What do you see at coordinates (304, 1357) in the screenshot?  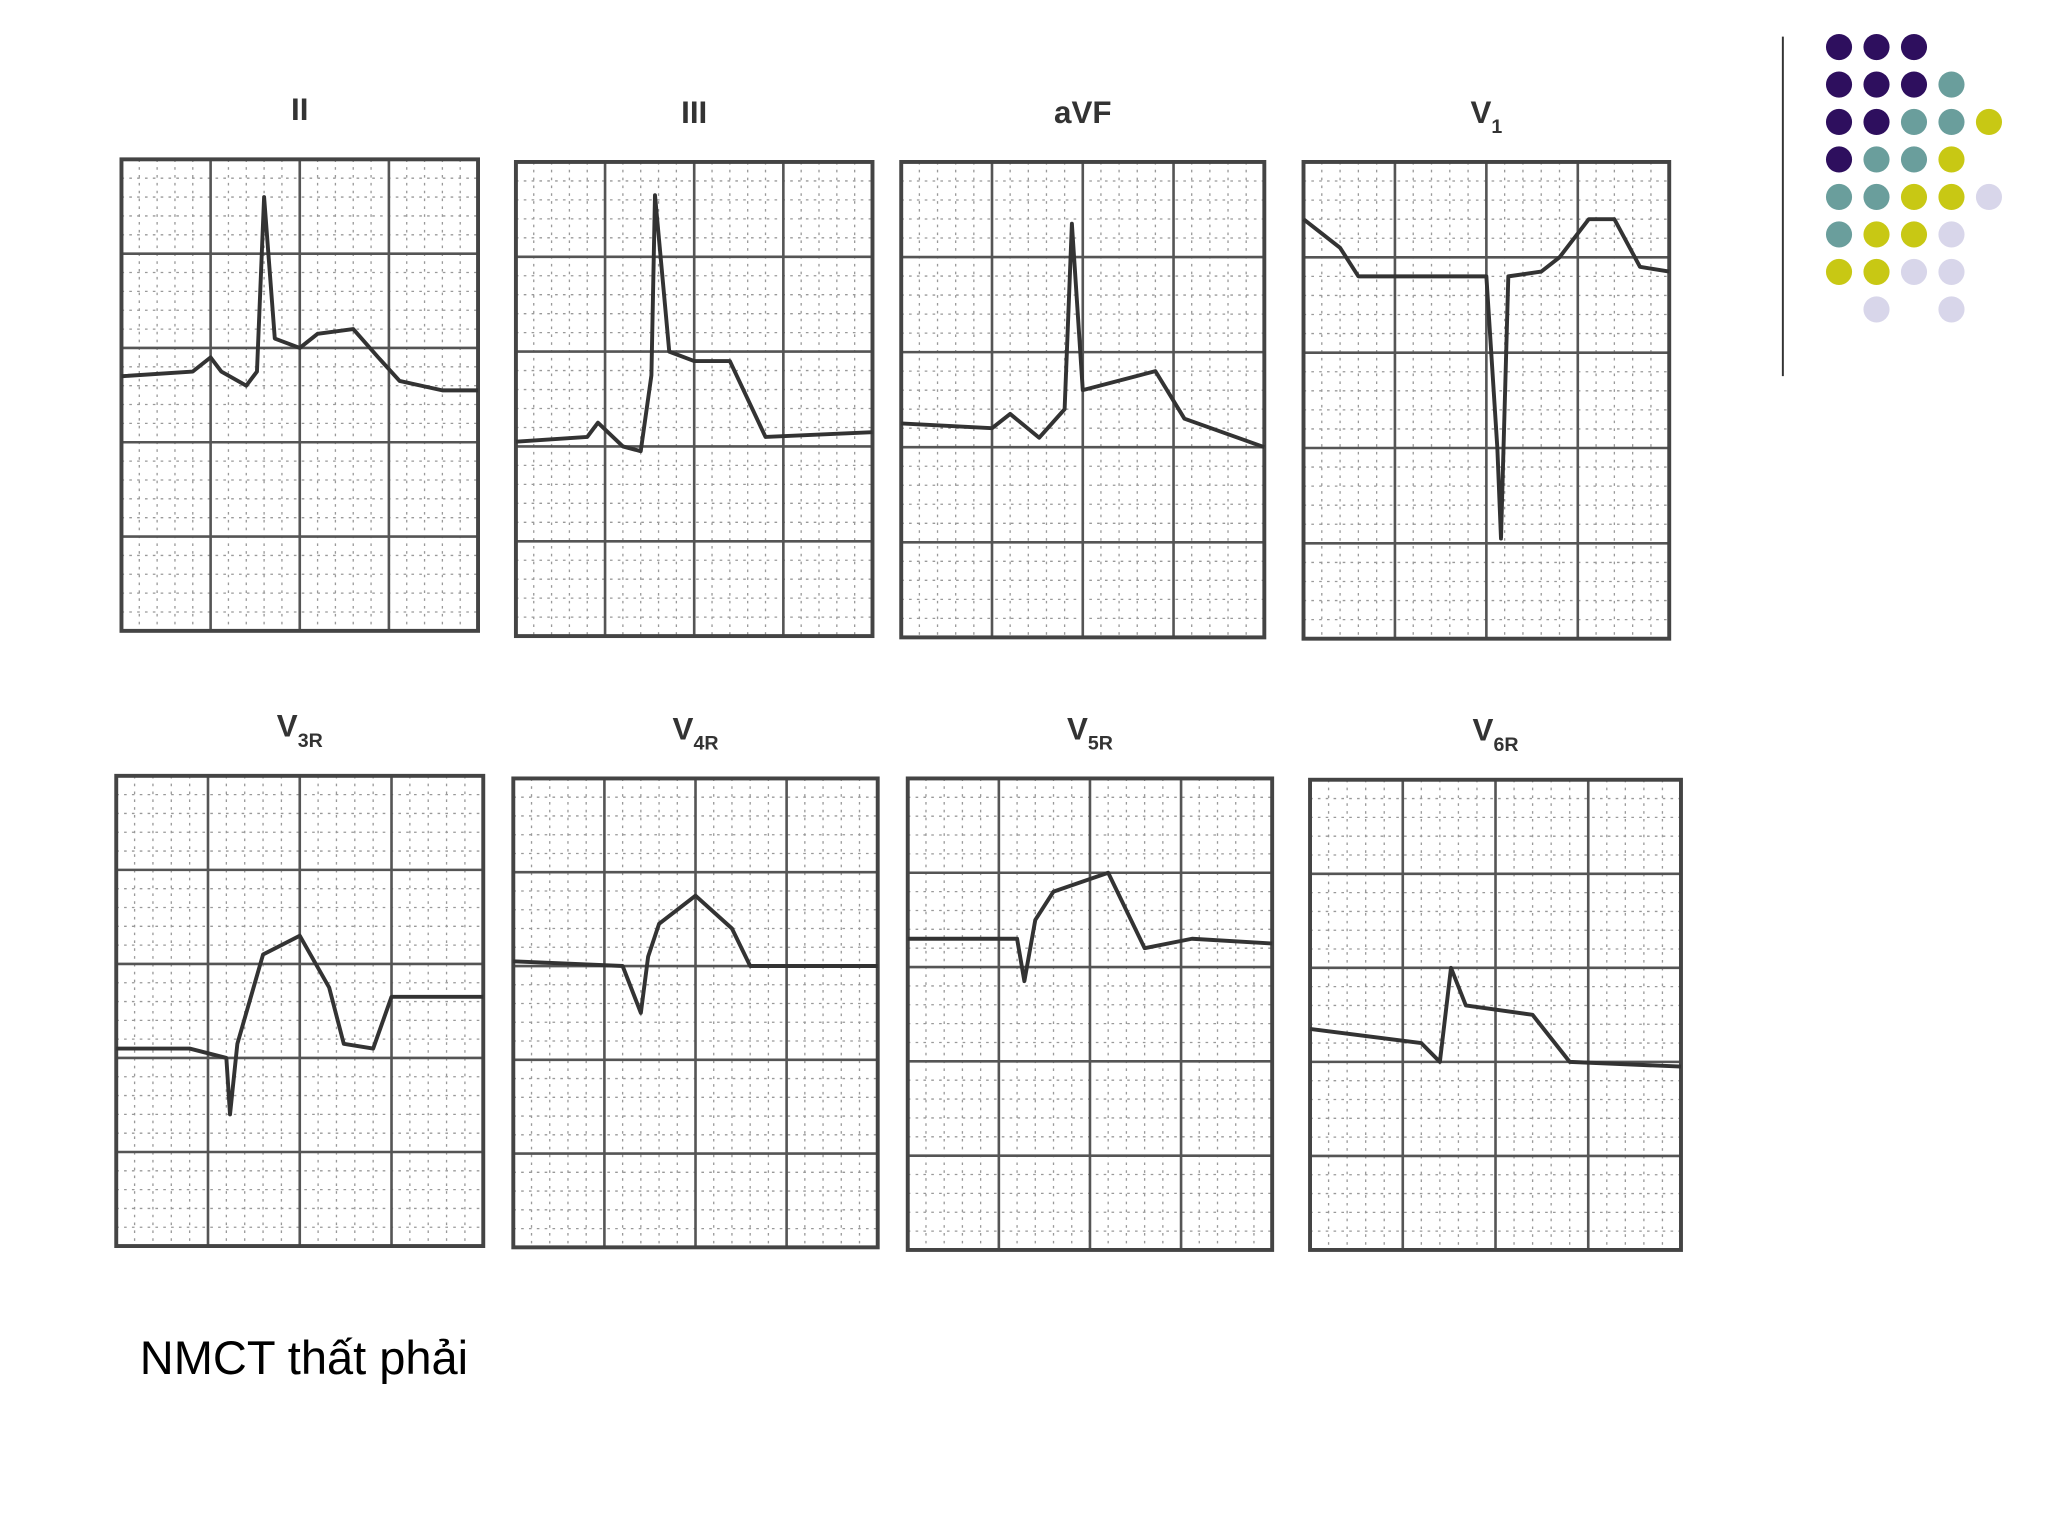 I see `caption: NMCT thất phải` at bounding box center [304, 1357].